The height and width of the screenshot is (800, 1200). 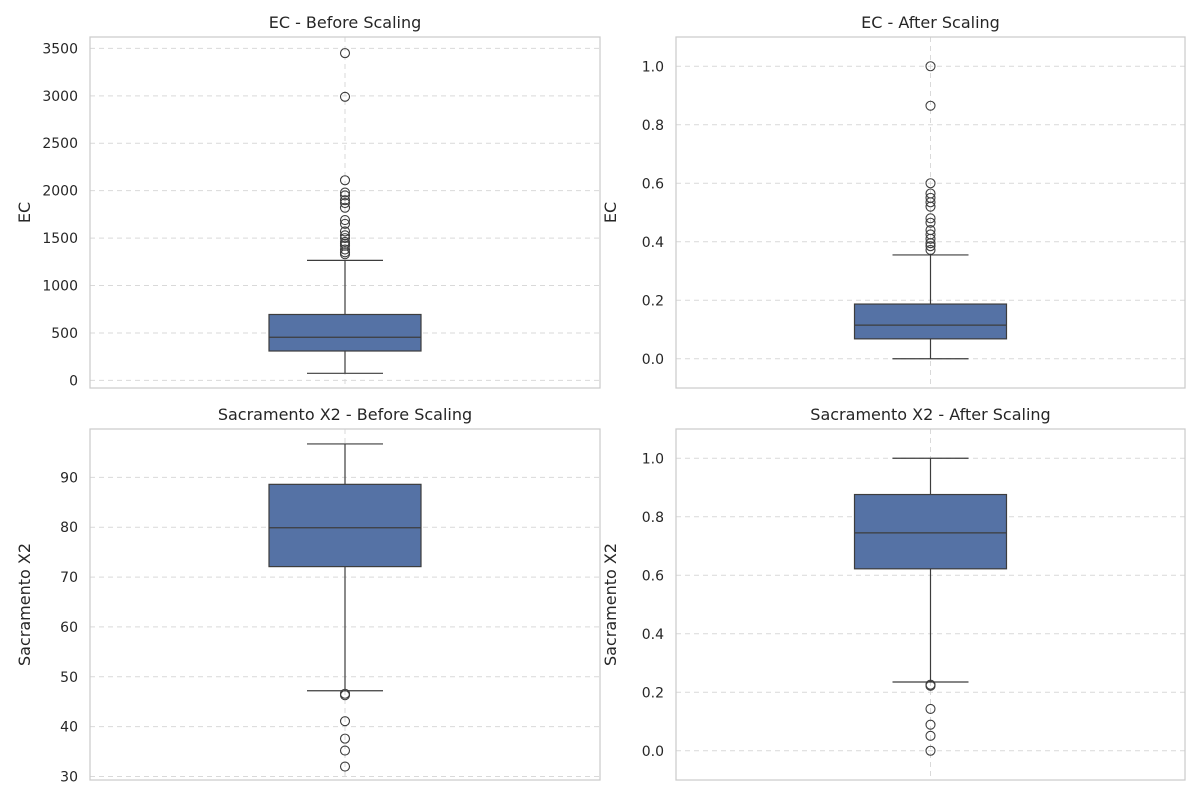 I want to click on y-tick-label: 30, so click(x=69, y=778).